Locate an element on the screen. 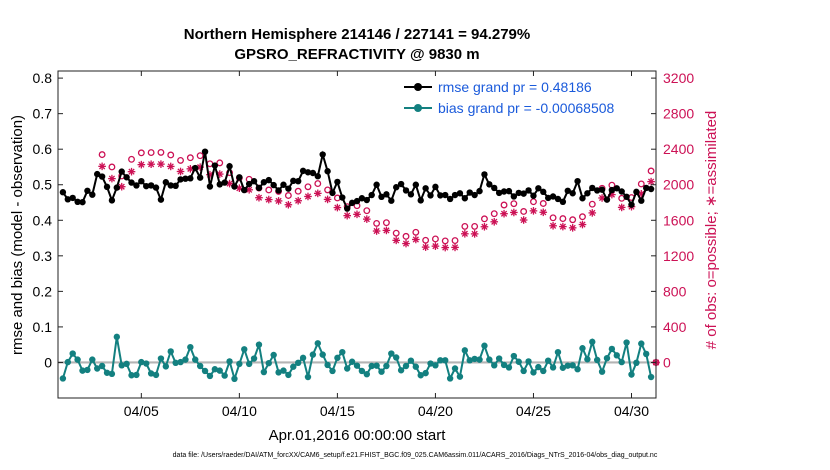 The width and height of the screenshot is (830, 470). y-tick-label: 0.8 is located at coordinates (43, 78).